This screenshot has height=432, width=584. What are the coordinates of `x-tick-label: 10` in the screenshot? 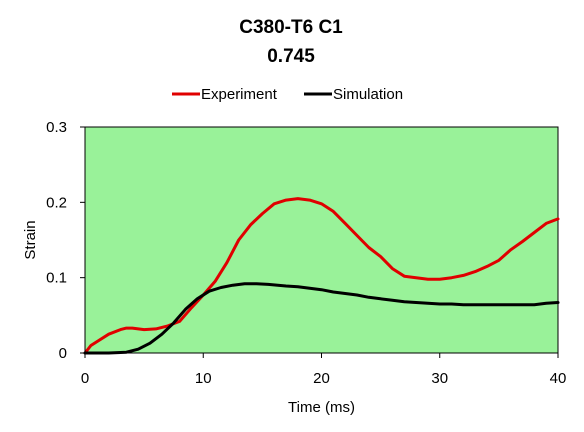 It's located at (203, 378).